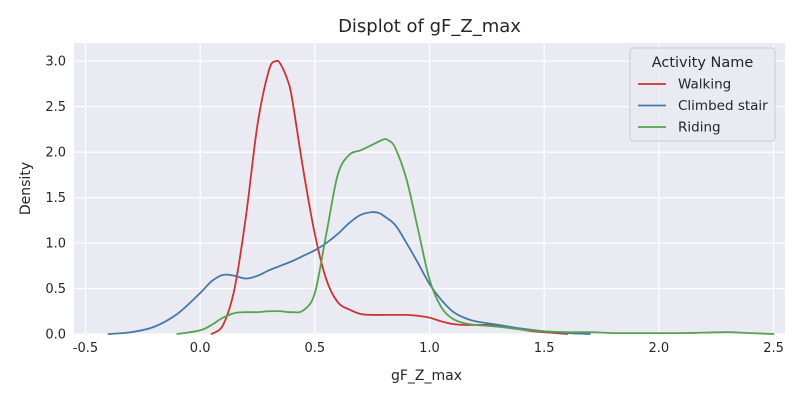 Image resolution: width=800 pixels, height=400 pixels. Describe the element at coordinates (200, 348) in the screenshot. I see `x-tick-label: 0.0` at that location.